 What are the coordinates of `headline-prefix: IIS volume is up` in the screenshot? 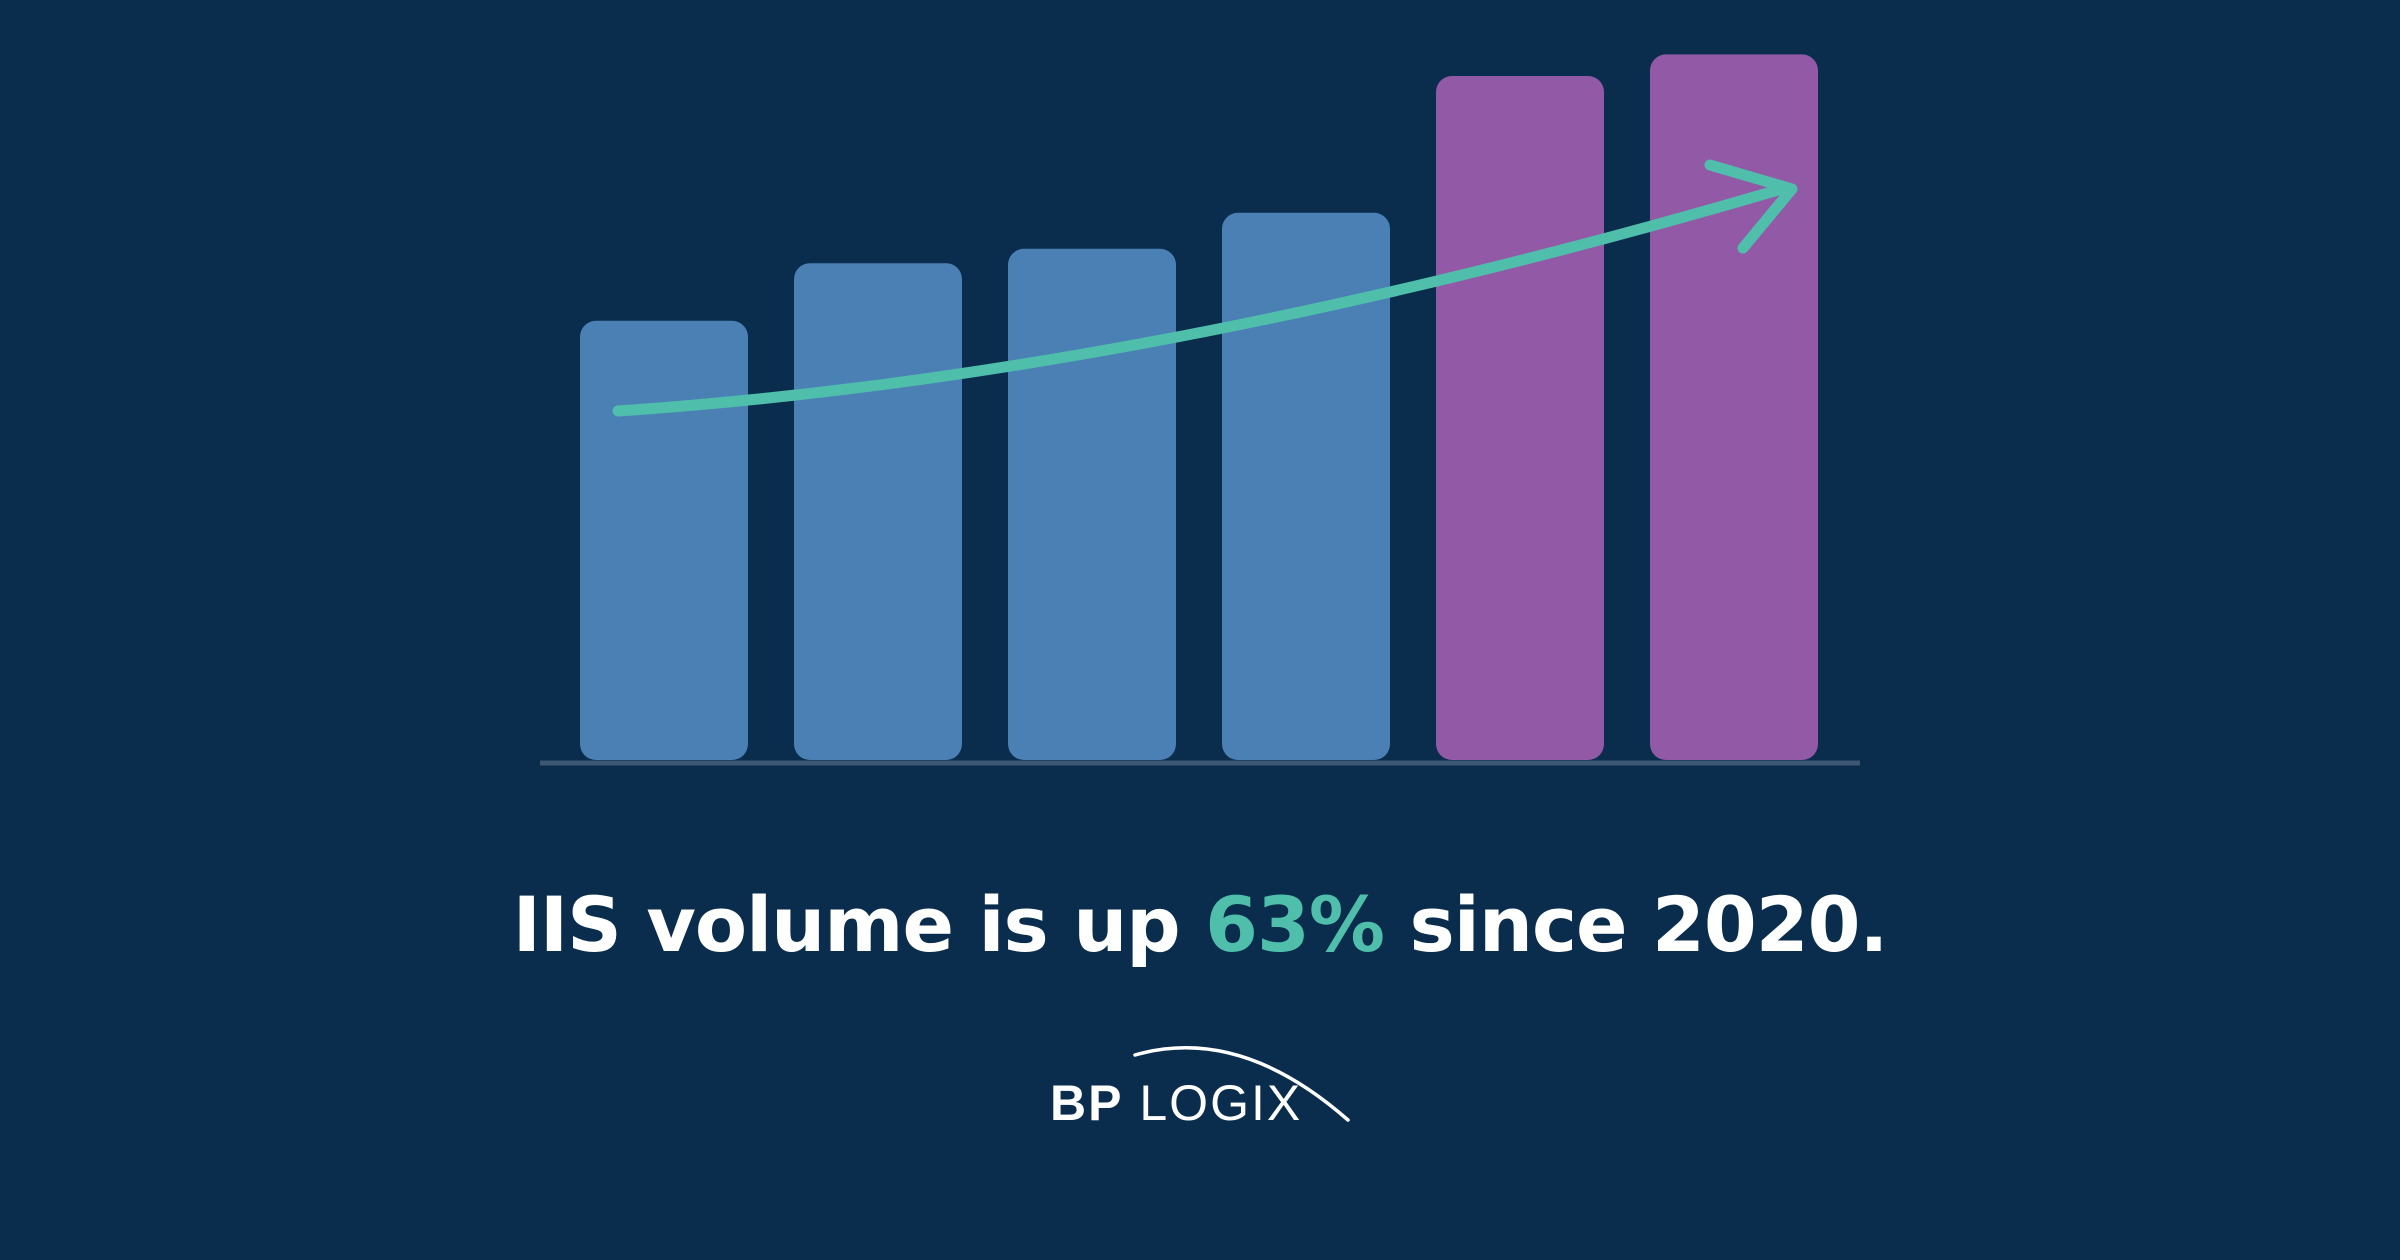 It's located at (859, 924).